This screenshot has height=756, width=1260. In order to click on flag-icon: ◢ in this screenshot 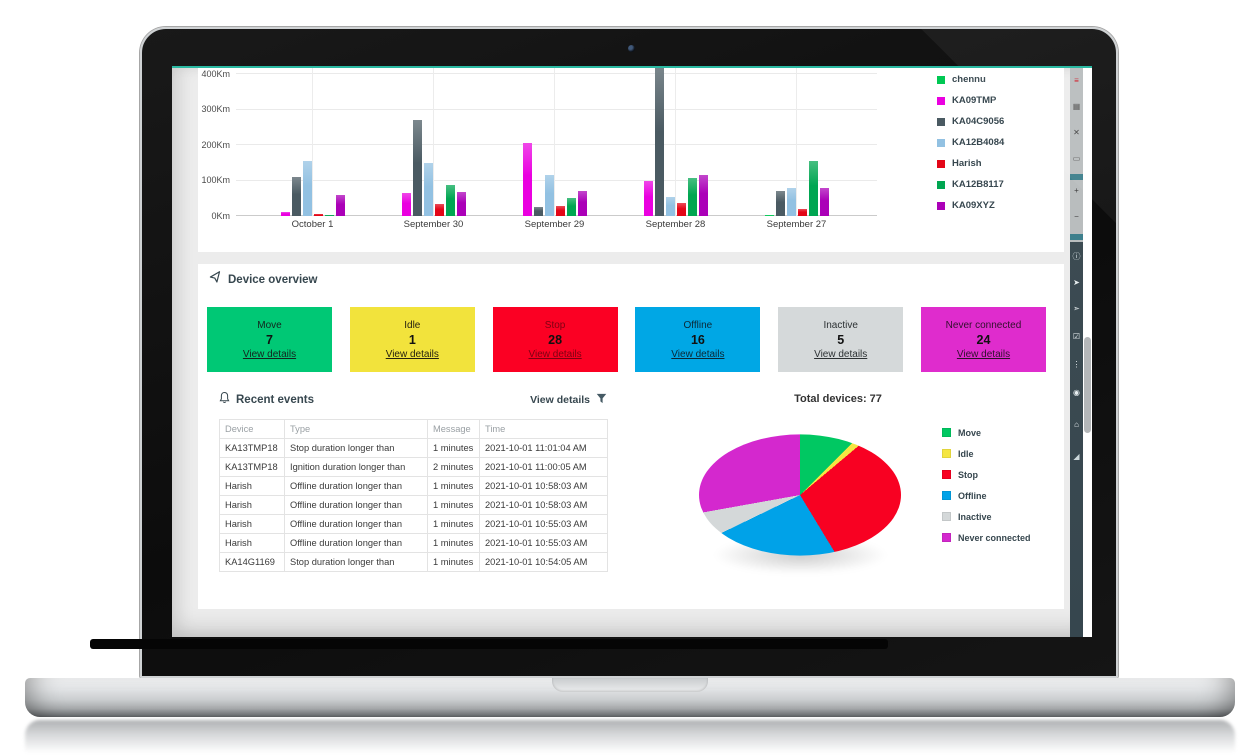, I will do `click(1076, 456)`.